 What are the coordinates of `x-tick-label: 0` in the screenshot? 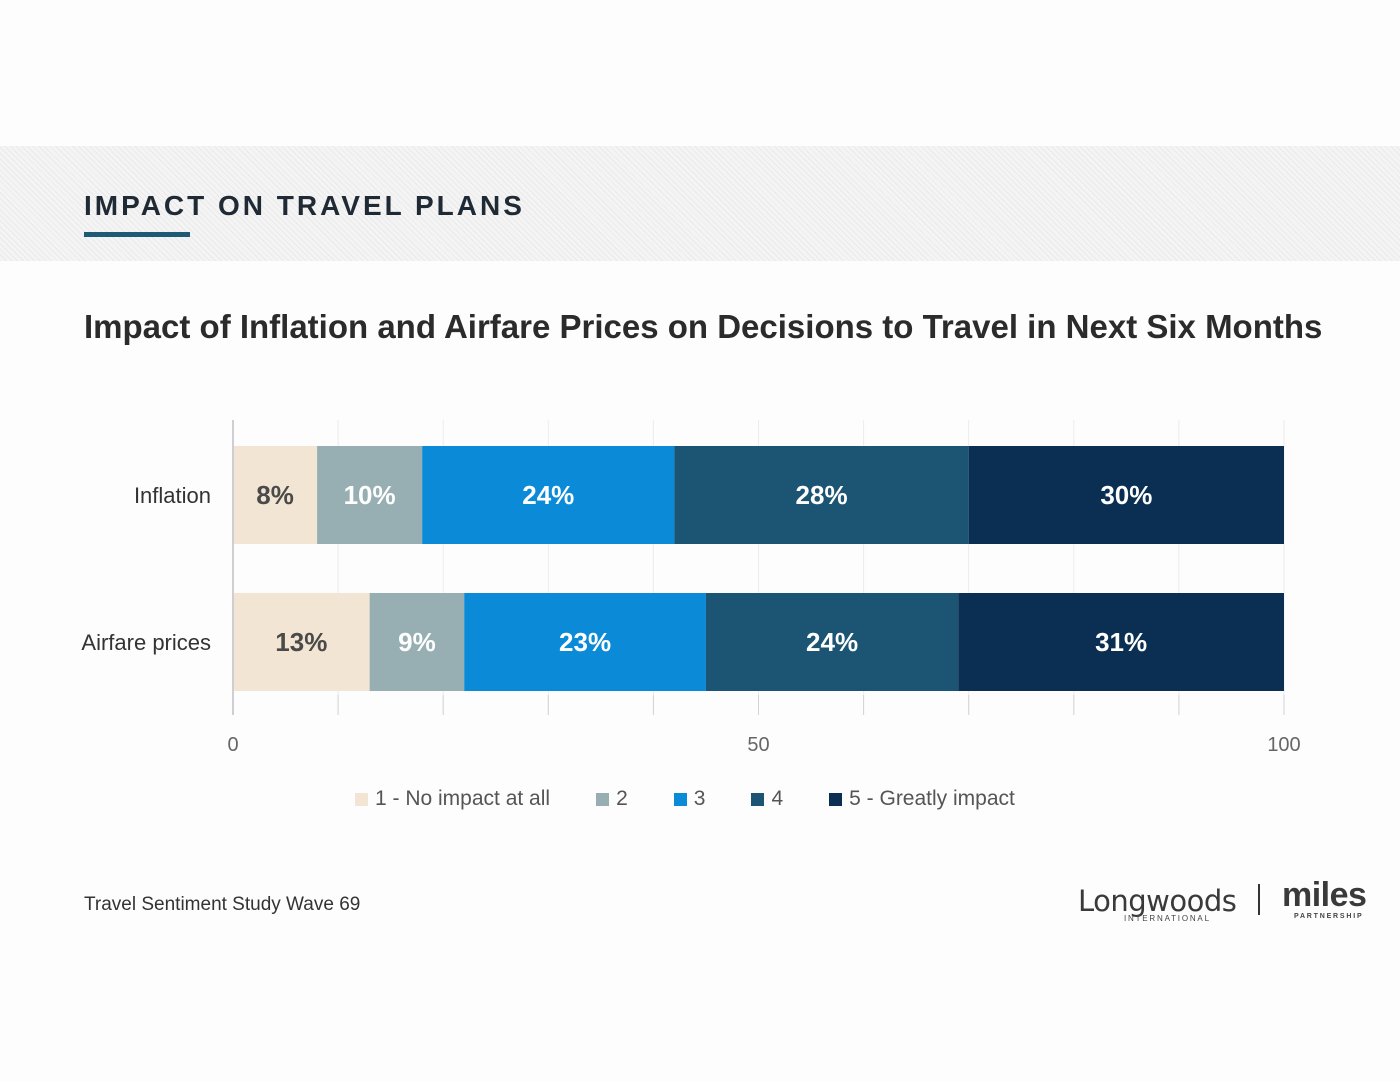 It's located at (232, 745).